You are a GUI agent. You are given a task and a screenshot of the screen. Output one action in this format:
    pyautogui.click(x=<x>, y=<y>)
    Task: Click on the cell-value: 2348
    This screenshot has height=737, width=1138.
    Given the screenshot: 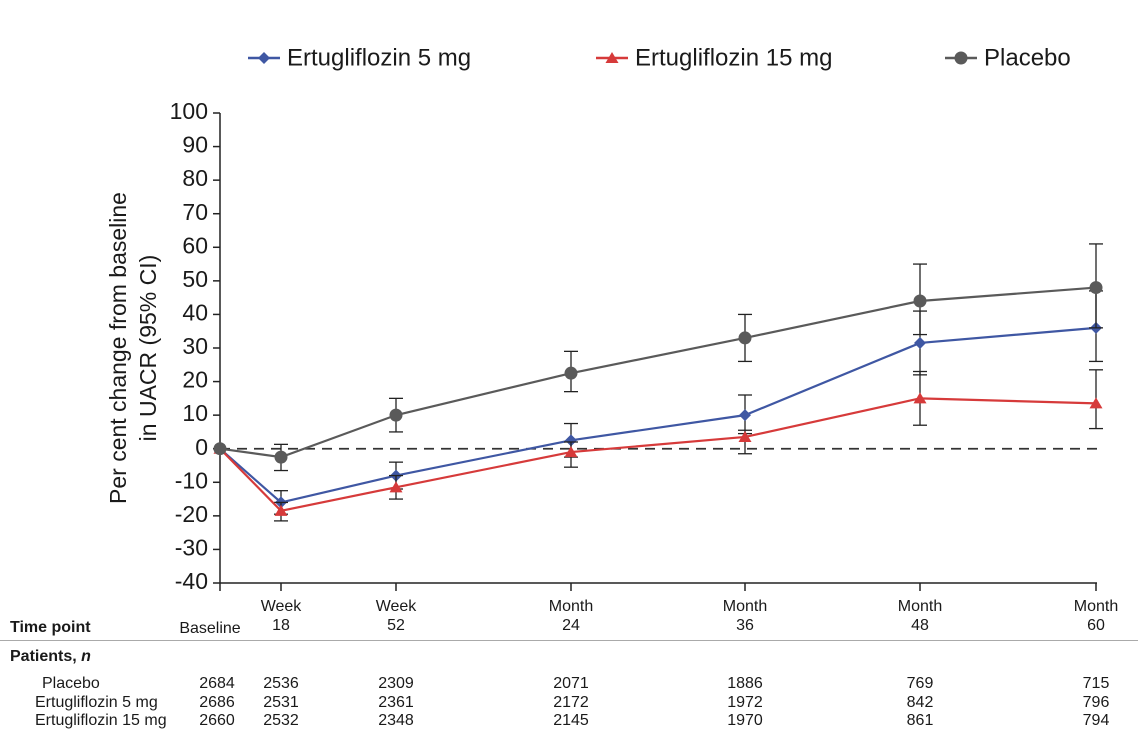 What is the action you would take?
    pyautogui.click(x=396, y=720)
    